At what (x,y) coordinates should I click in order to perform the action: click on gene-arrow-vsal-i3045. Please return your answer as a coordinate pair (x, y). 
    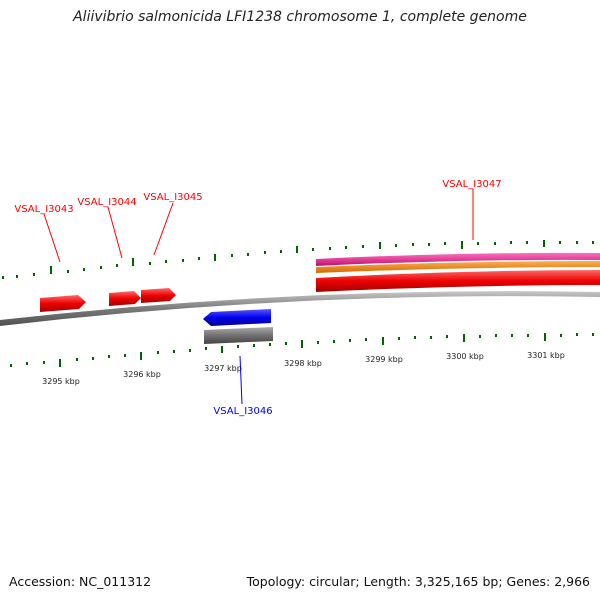
    Looking at the image, I should click on (158, 295).